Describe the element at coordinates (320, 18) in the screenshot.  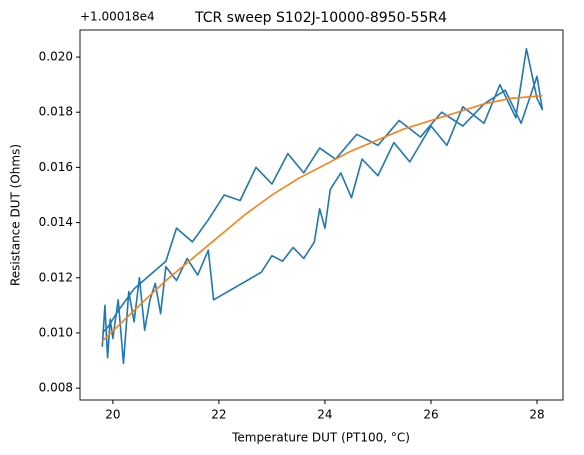
I see `chart-title: TCR sweep S102J-10000-8950-55R4` at that location.